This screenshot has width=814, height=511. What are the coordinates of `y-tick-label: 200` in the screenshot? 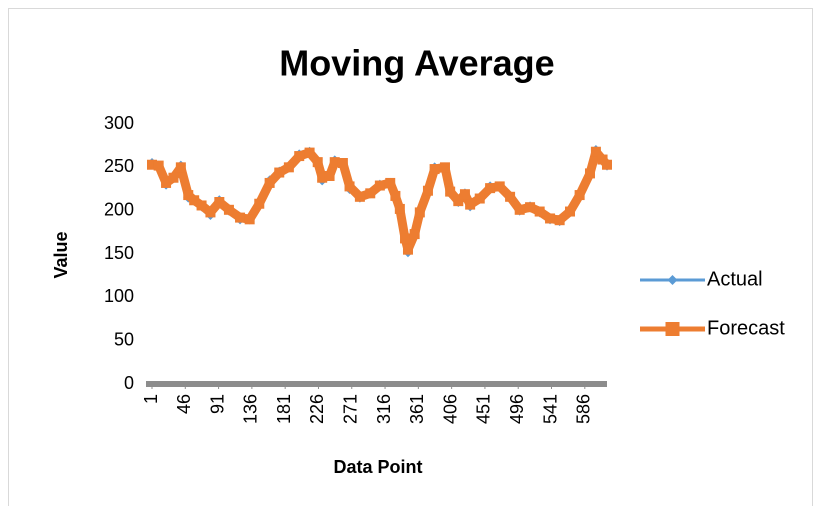 It's located at (119, 209).